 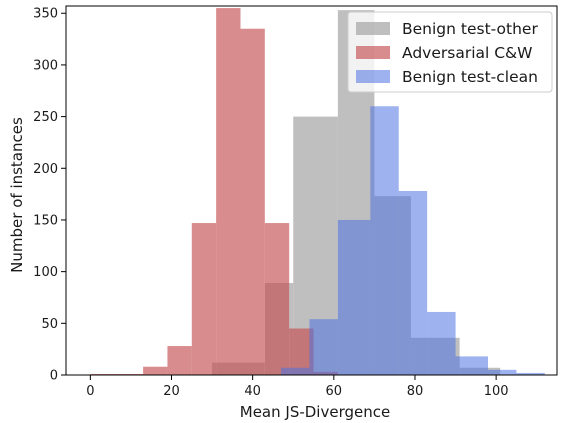 What do you see at coordinates (45, 220) in the screenshot?
I see `y-tick-label: 150` at bounding box center [45, 220].